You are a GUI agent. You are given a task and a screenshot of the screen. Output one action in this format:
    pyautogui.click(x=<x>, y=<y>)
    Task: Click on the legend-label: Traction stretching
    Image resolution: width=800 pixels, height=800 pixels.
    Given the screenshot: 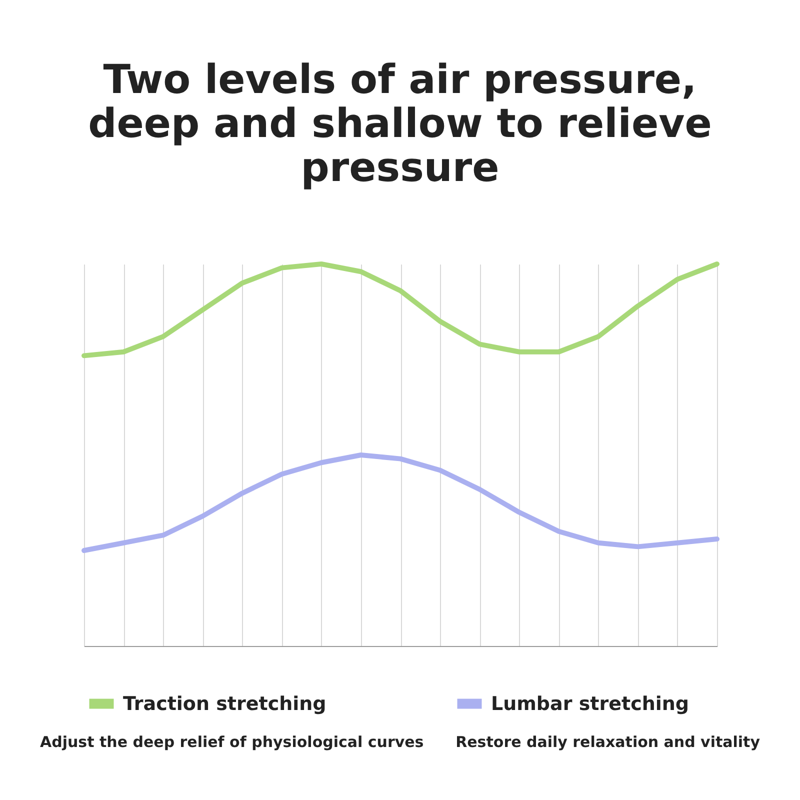 What is the action you would take?
    pyautogui.click(x=224, y=703)
    